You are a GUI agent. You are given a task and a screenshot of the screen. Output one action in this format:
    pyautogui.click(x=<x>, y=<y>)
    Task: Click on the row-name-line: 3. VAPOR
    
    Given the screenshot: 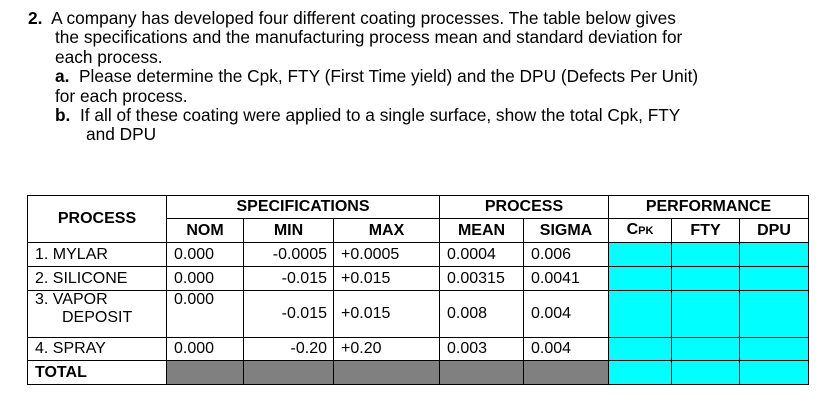 What is the action you would take?
    pyautogui.click(x=71, y=299)
    